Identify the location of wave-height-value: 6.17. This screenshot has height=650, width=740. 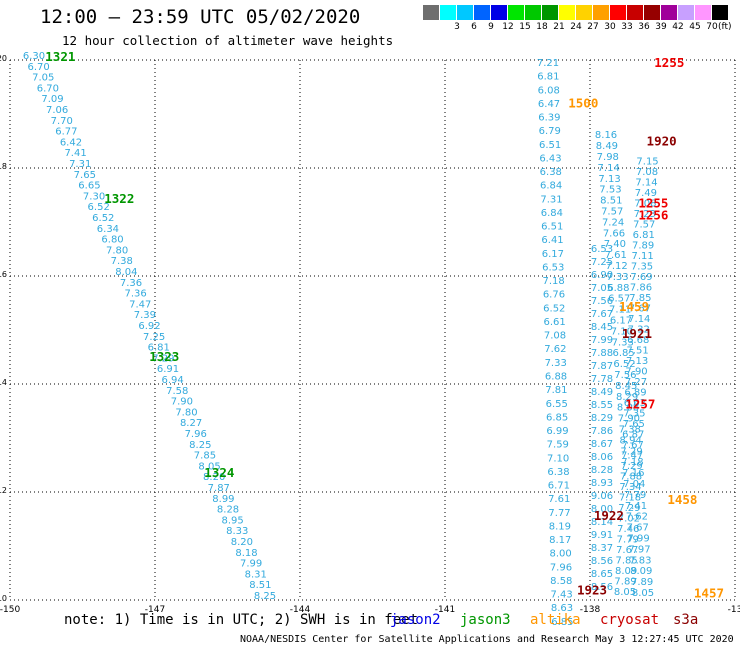
(553, 254).